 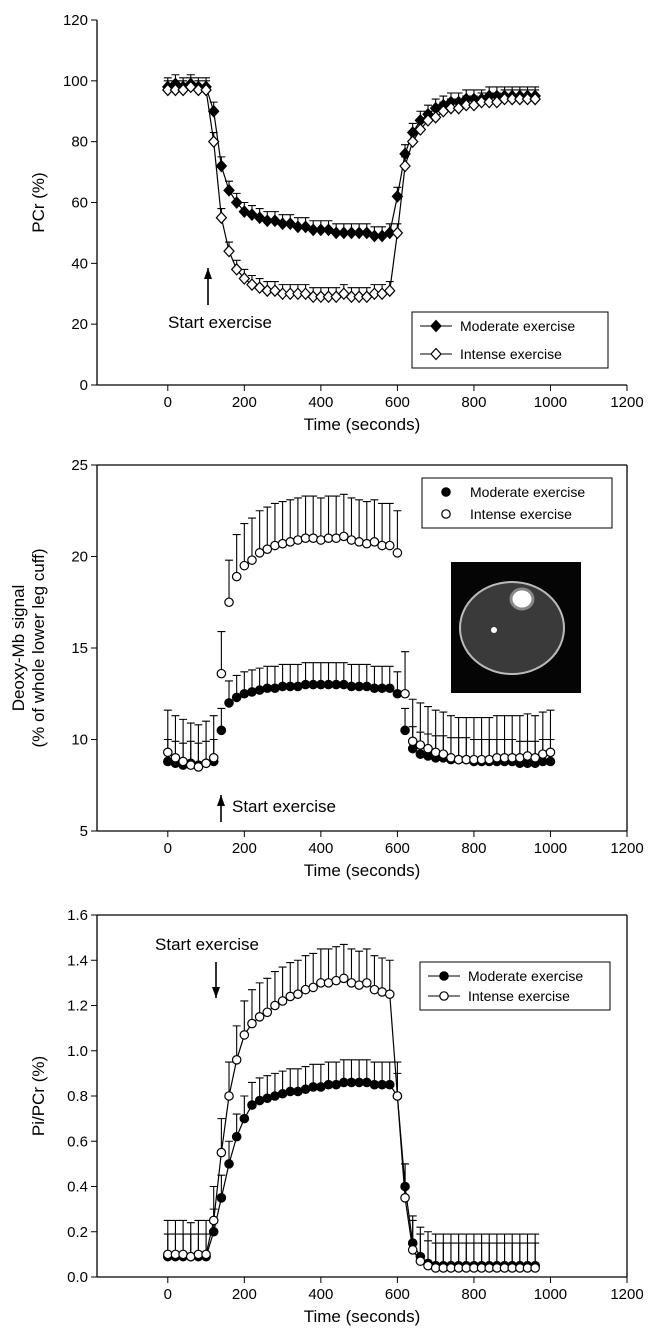 What do you see at coordinates (77, 1096) in the screenshot?
I see `y-tick-label: 0.8` at bounding box center [77, 1096].